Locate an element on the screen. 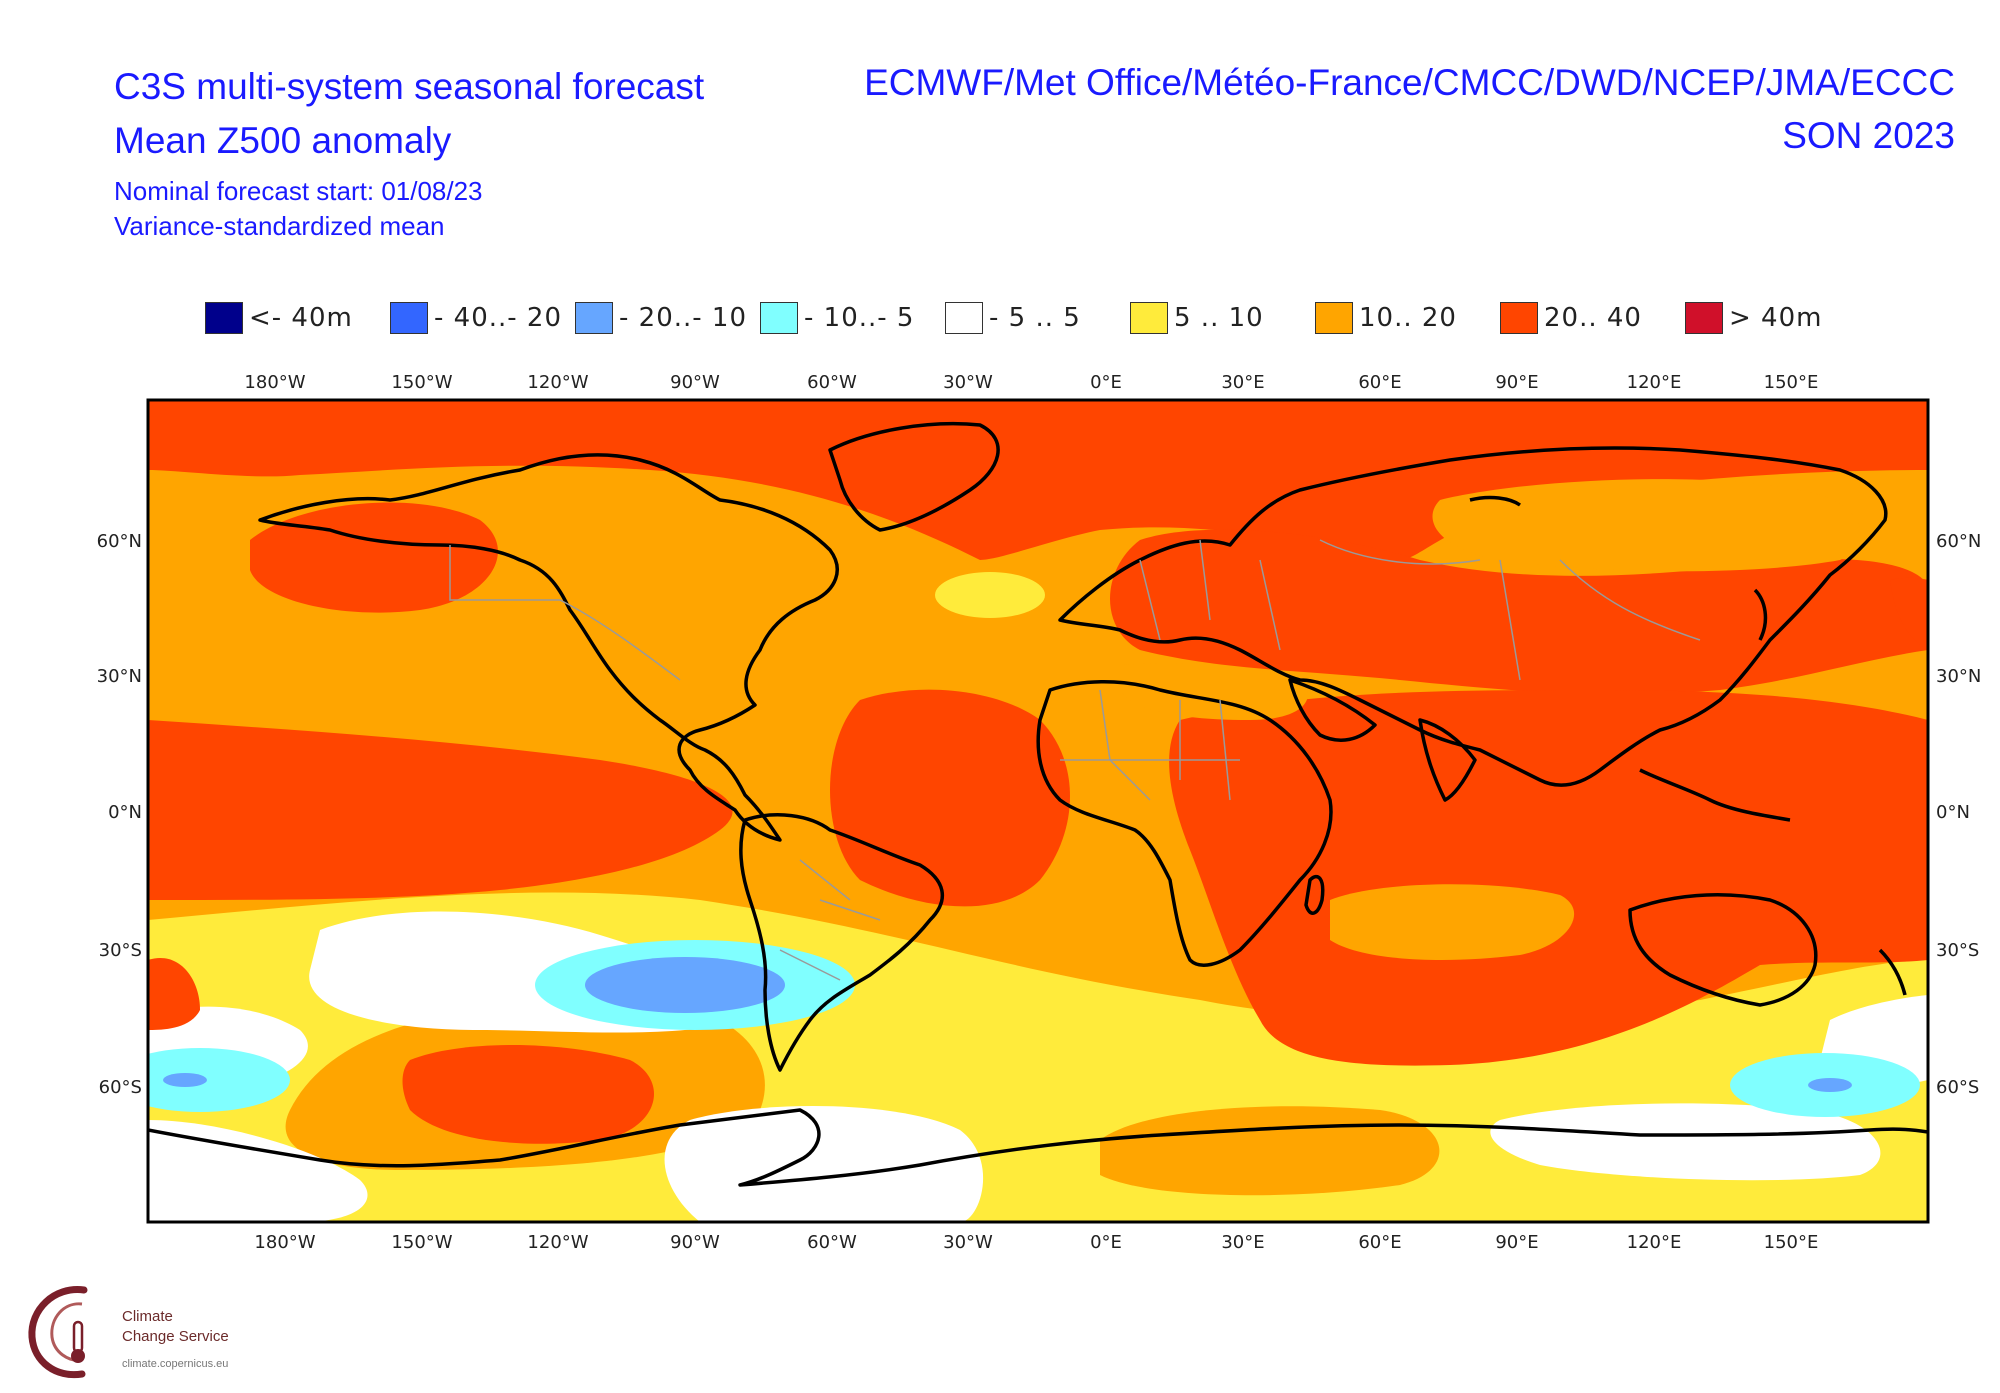 This screenshot has width=2000, height=1393. coastline-indonesia is located at coordinates (1715, 795).